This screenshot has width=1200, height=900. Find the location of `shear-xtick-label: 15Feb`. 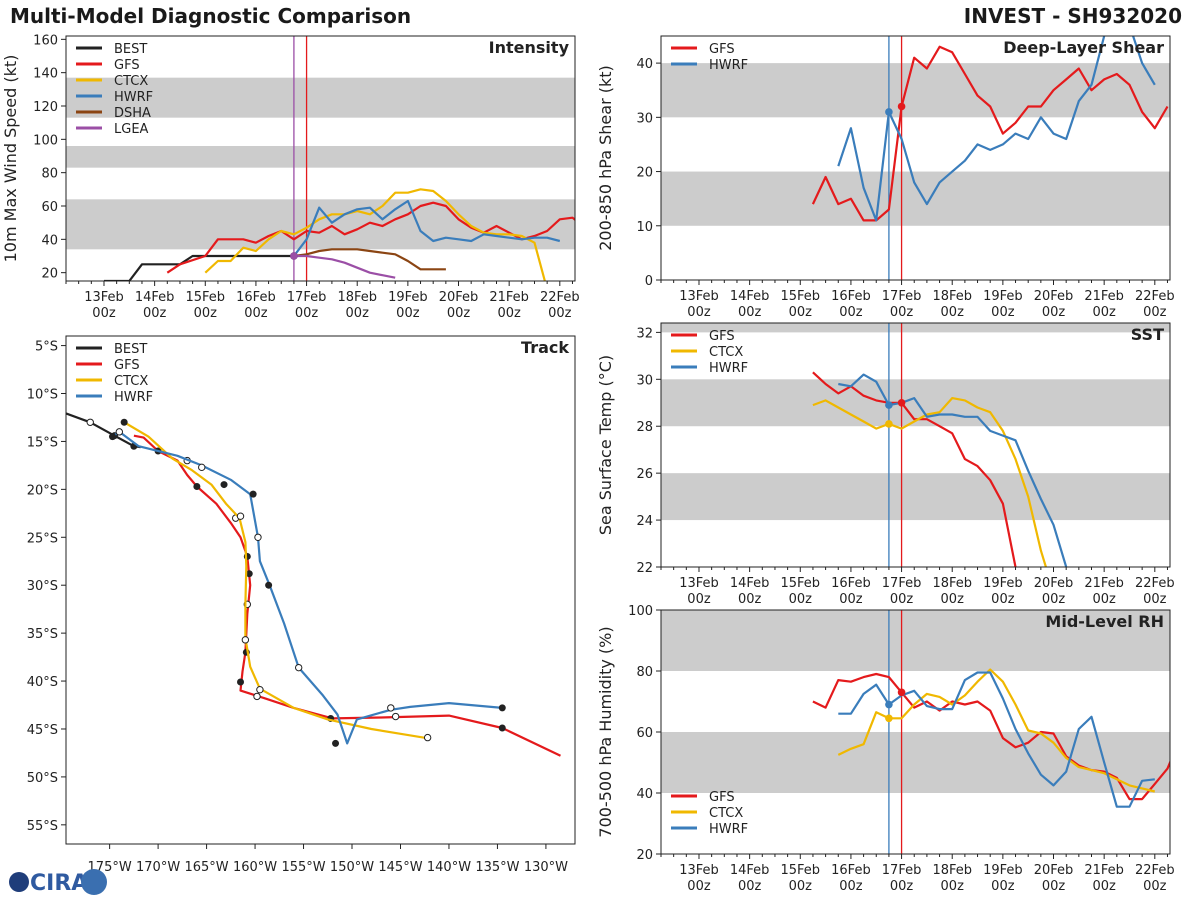

shear-xtick-label: 15Feb is located at coordinates (800, 296).